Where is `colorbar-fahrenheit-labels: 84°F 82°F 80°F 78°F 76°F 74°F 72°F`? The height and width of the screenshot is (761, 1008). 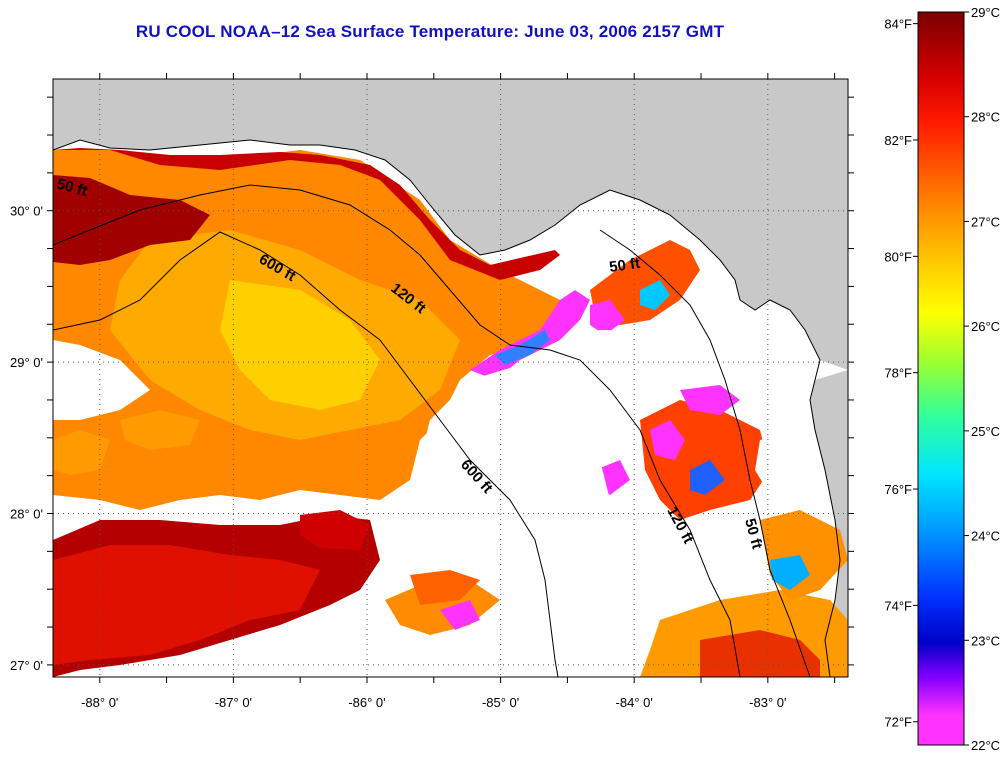
colorbar-fahrenheit-labels: 84°F 82°F 80°F 78°F 76°F 74°F 72°F is located at coordinates (901, 373).